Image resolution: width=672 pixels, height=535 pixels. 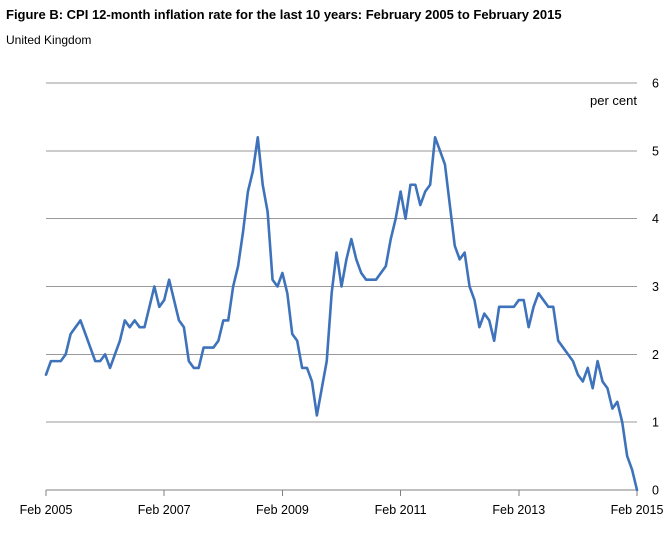 I want to click on x-tick-label-feb-2011: Feb 2011, so click(x=401, y=510).